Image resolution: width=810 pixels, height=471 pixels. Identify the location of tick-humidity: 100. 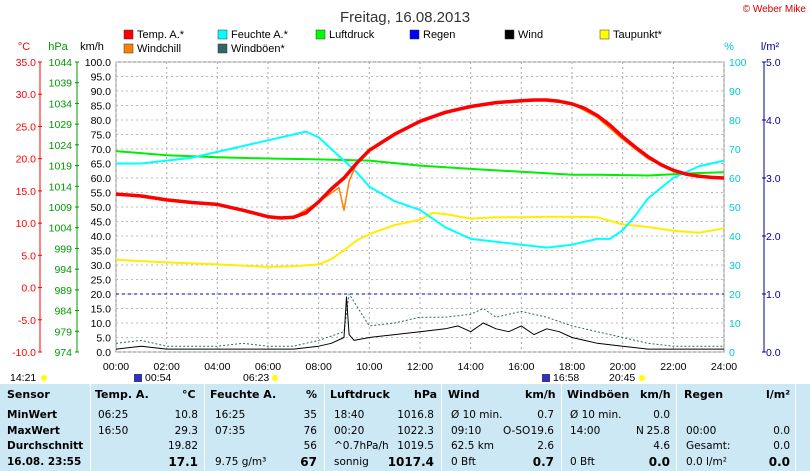
(738, 63).